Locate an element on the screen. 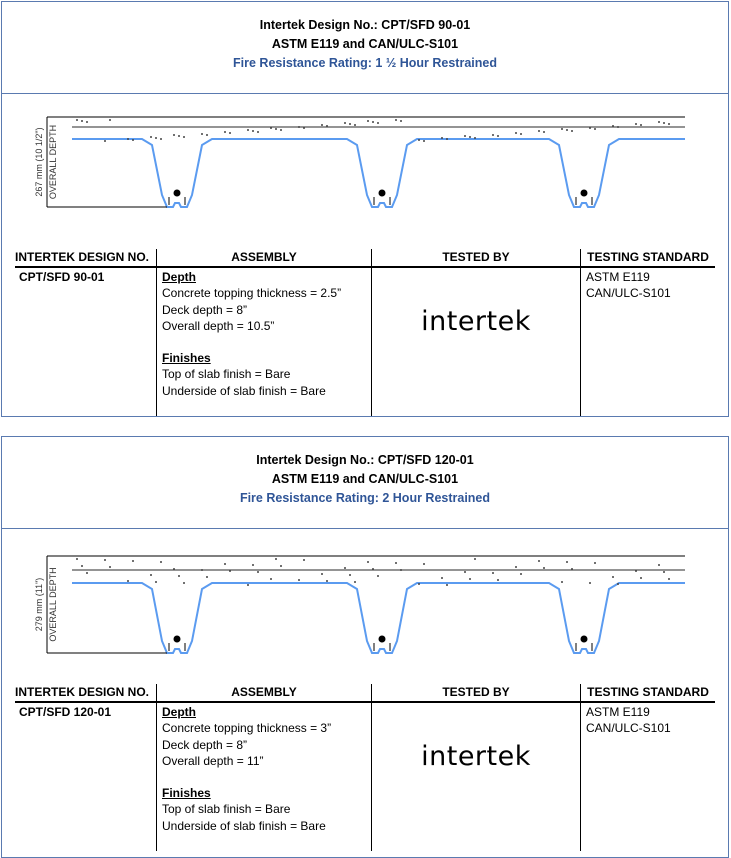 This screenshot has width=731, height=858. depth-line: Concrete topping thickness = 3” is located at coordinates (247, 728).